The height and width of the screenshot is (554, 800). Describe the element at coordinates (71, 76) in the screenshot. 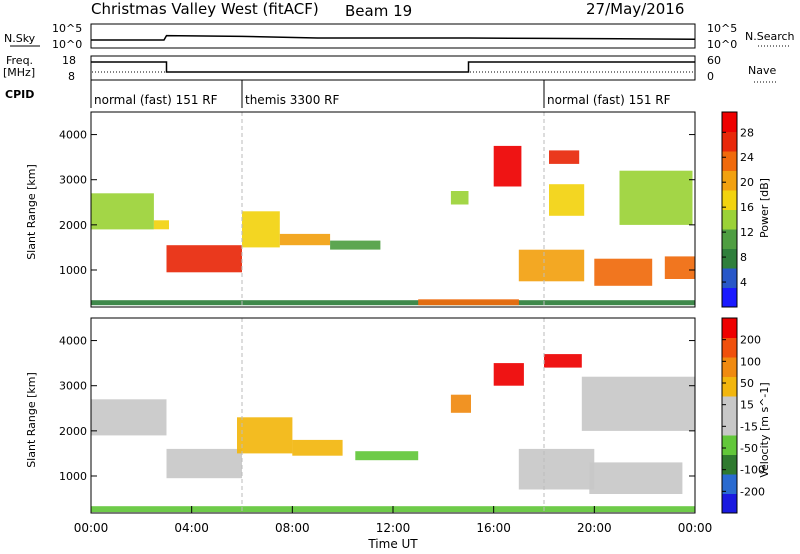

I see `freq-left-tick-bottom: 8` at that location.